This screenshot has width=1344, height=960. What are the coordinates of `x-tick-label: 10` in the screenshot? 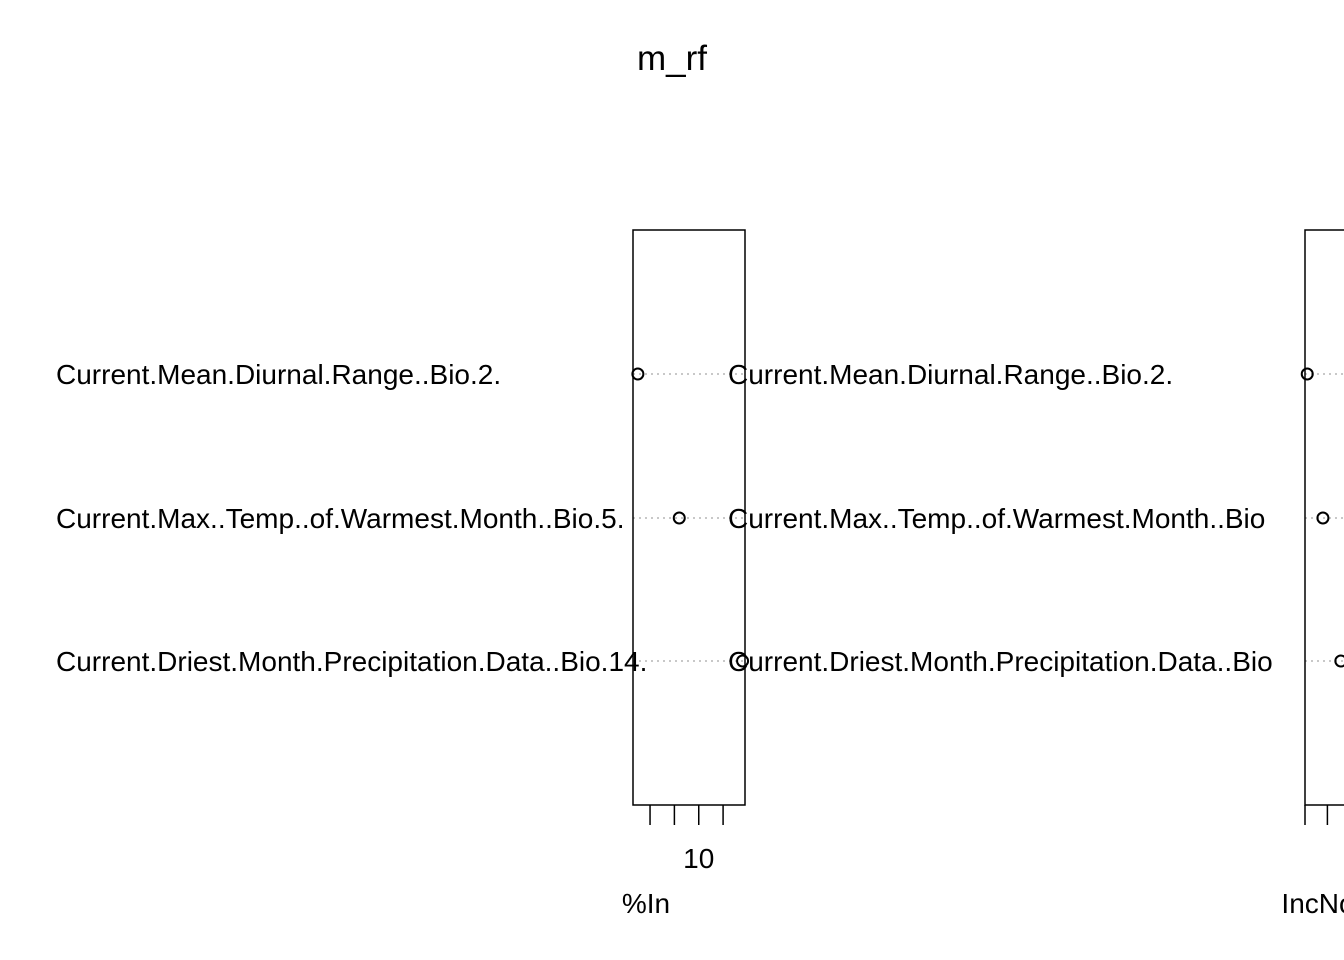 It's located at (698, 858).